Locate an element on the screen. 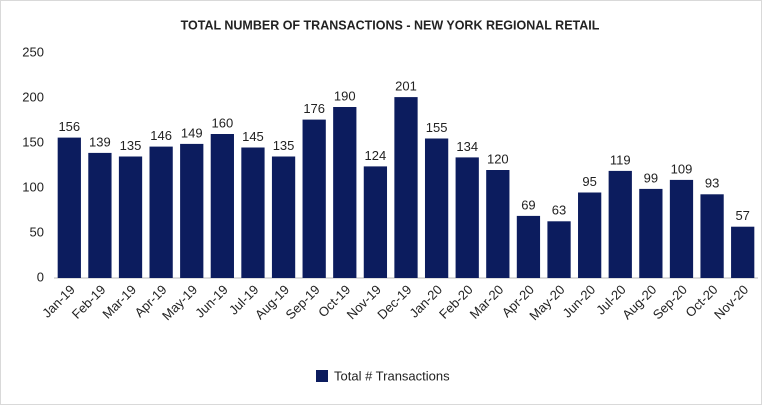  legend-swatch is located at coordinates (322, 376).